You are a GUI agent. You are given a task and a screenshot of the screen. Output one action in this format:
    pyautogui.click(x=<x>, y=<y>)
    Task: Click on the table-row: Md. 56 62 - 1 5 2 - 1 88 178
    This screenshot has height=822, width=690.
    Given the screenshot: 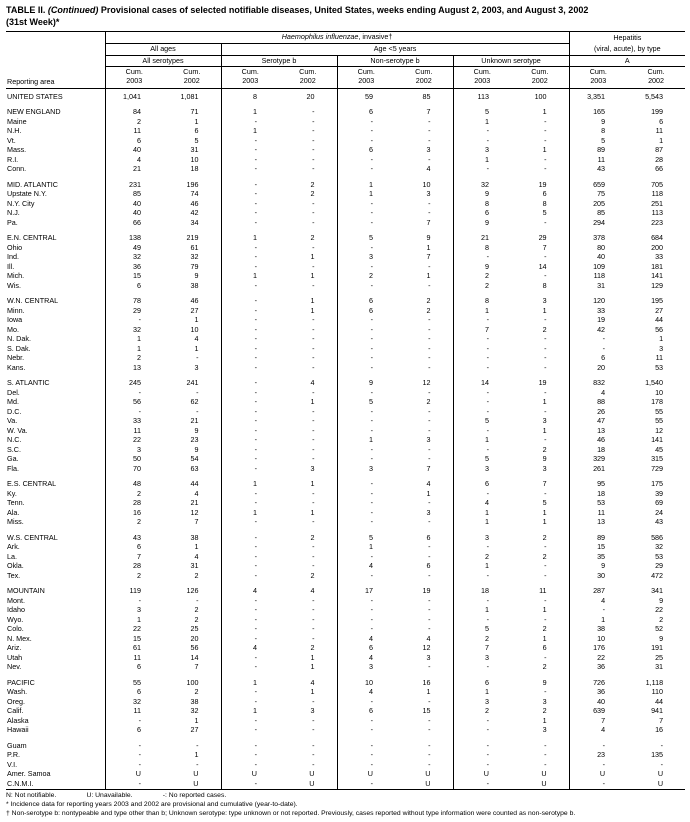 What is the action you would take?
    pyautogui.click(x=345, y=402)
    